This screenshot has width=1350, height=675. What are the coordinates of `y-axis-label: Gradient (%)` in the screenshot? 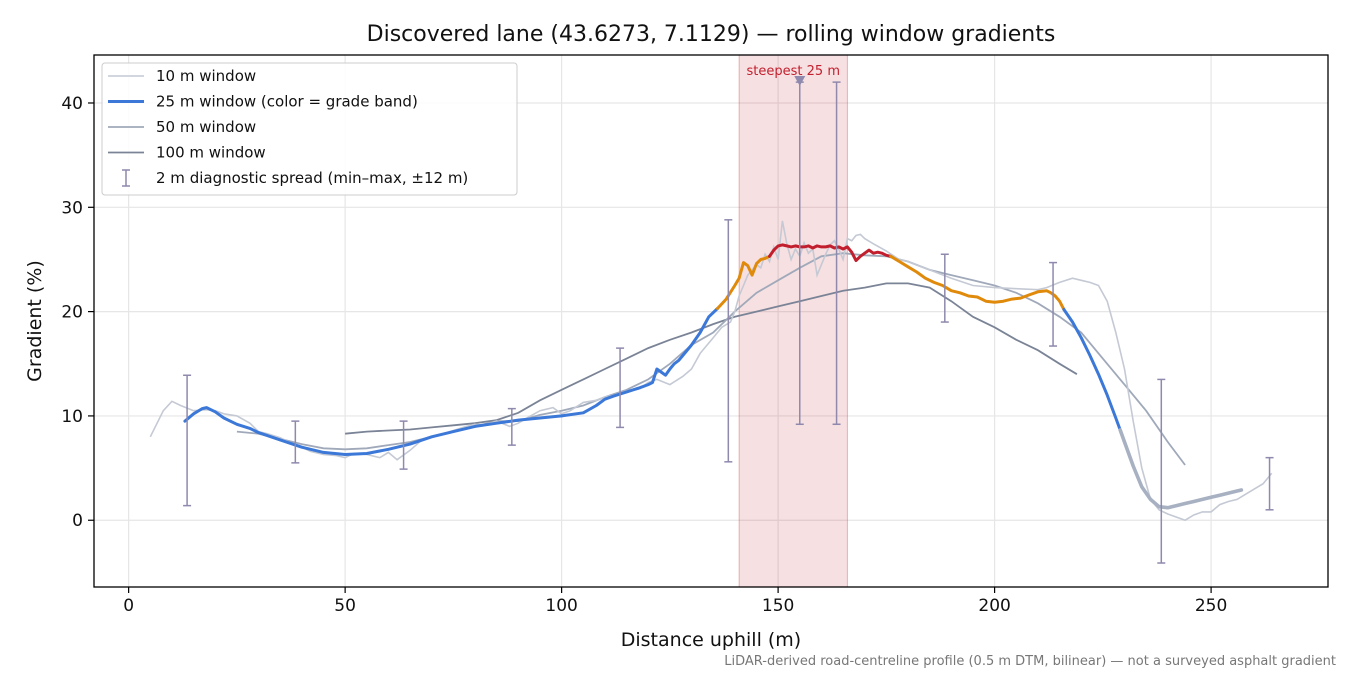 It's located at (35, 321).